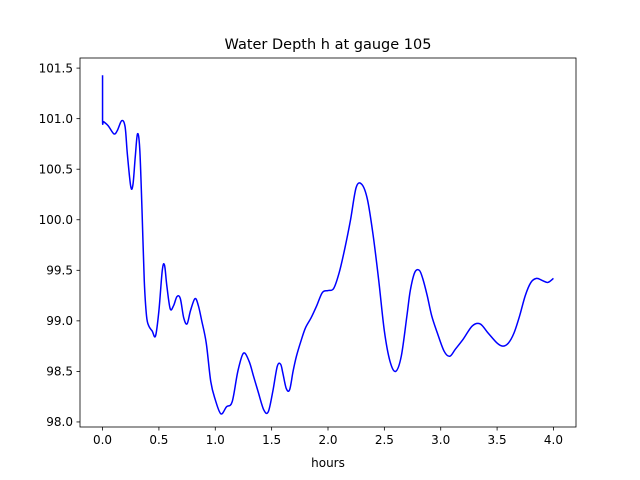 This screenshot has height=480, width=640. What do you see at coordinates (102, 440) in the screenshot?
I see `x-tick-label: 0.0` at bounding box center [102, 440].